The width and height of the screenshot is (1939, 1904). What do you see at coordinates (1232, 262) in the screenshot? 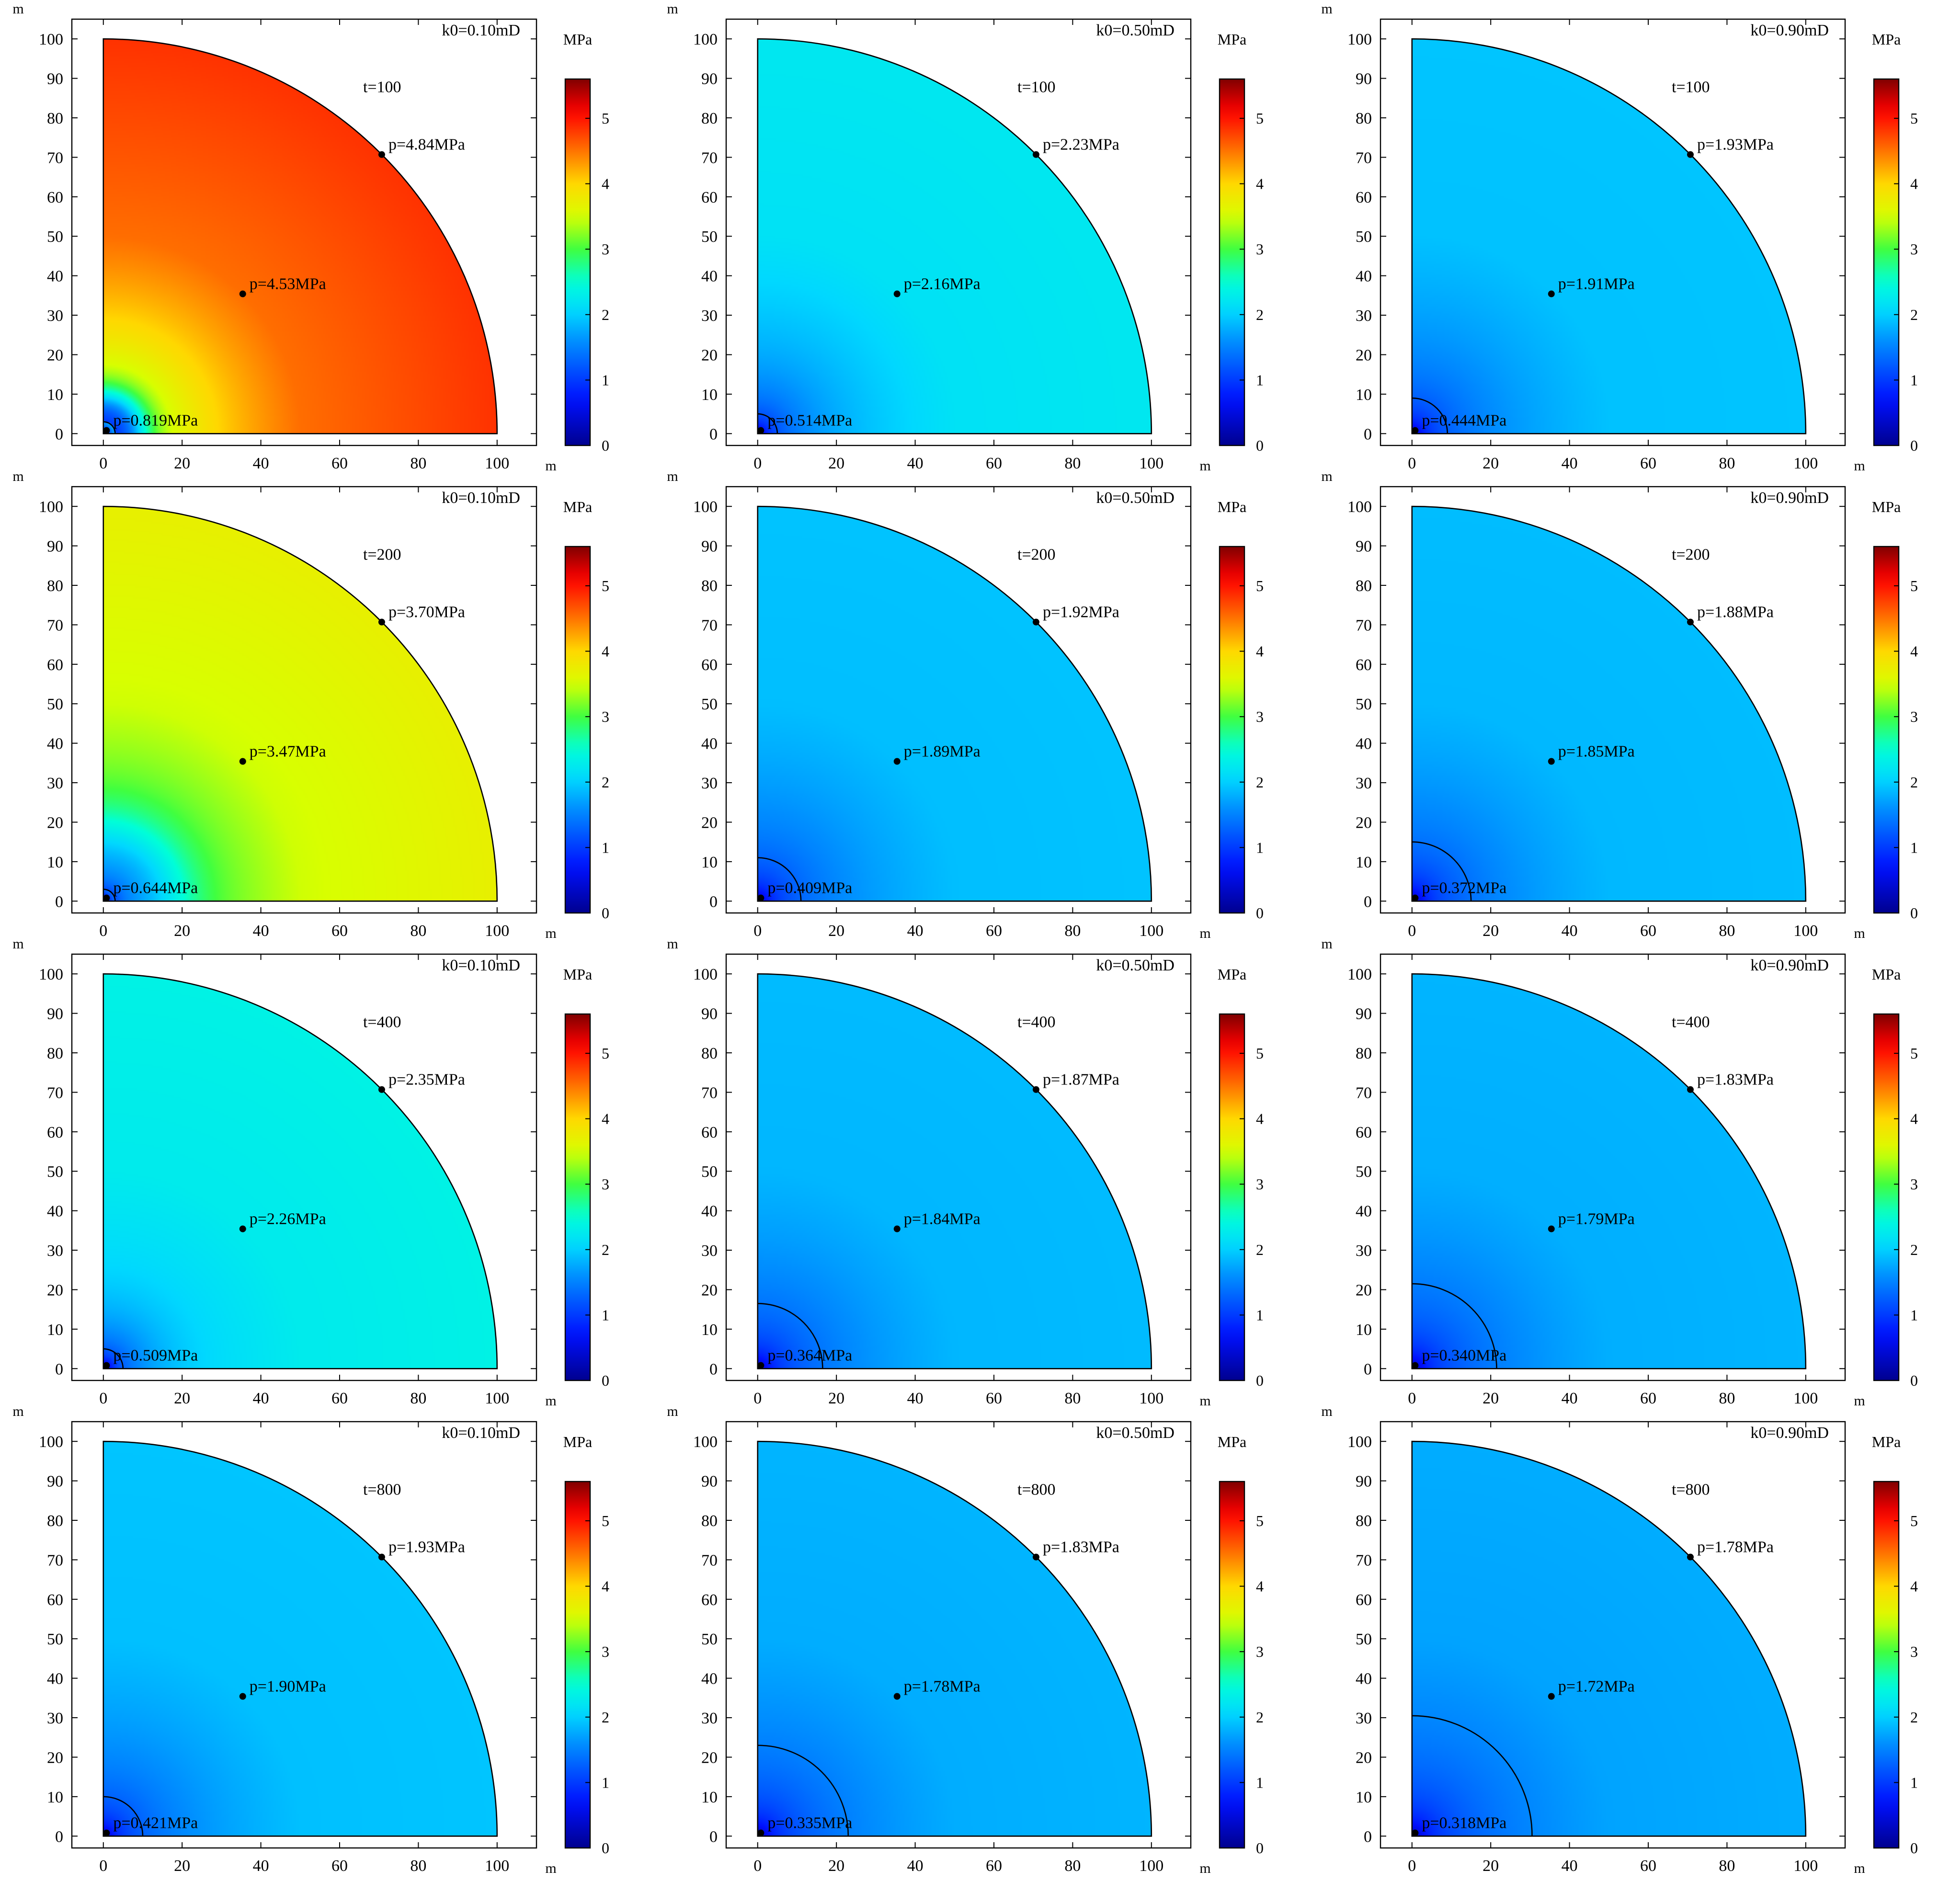
I see `colorbar` at bounding box center [1232, 262].